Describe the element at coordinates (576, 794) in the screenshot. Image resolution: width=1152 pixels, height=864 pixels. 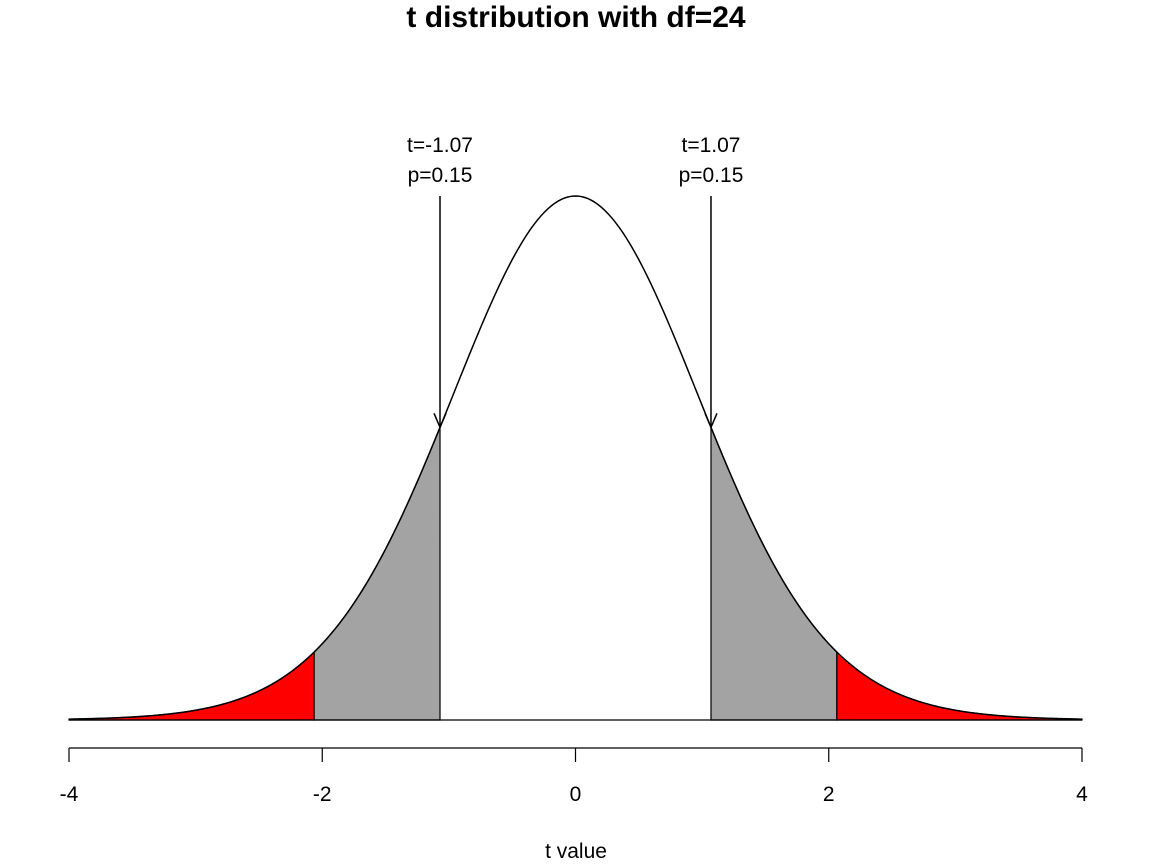
I see `x-tick-label: 0` at that location.